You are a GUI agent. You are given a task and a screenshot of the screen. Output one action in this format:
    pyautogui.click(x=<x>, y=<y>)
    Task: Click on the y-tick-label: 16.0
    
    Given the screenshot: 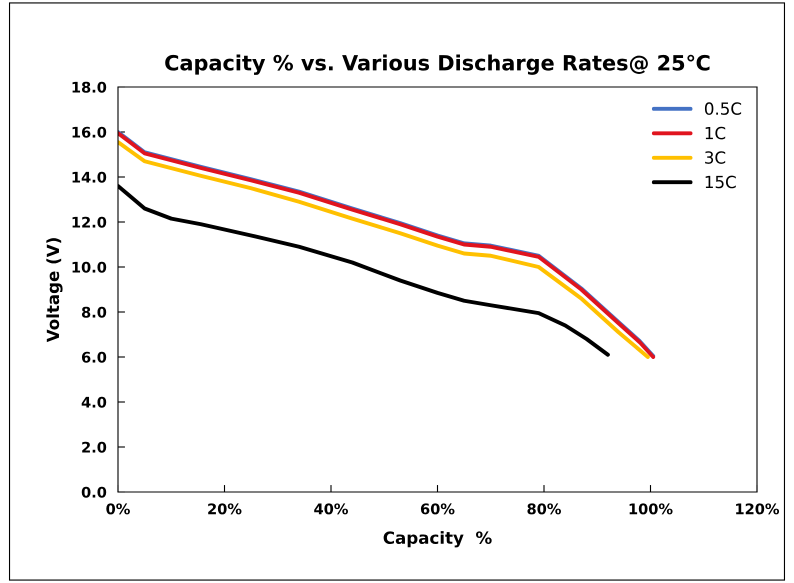 What is the action you would take?
    pyautogui.click(x=89, y=132)
    